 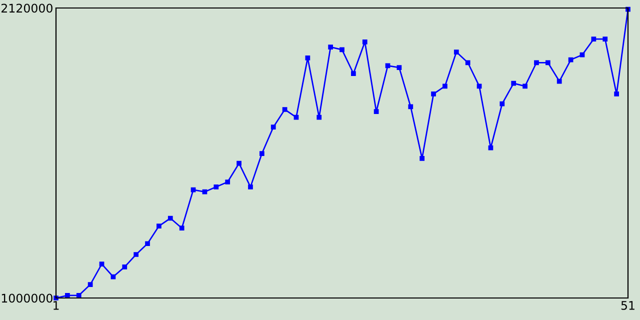 What do you see at coordinates (56, 305) in the screenshot?
I see `x-tick-label: 1` at bounding box center [56, 305].